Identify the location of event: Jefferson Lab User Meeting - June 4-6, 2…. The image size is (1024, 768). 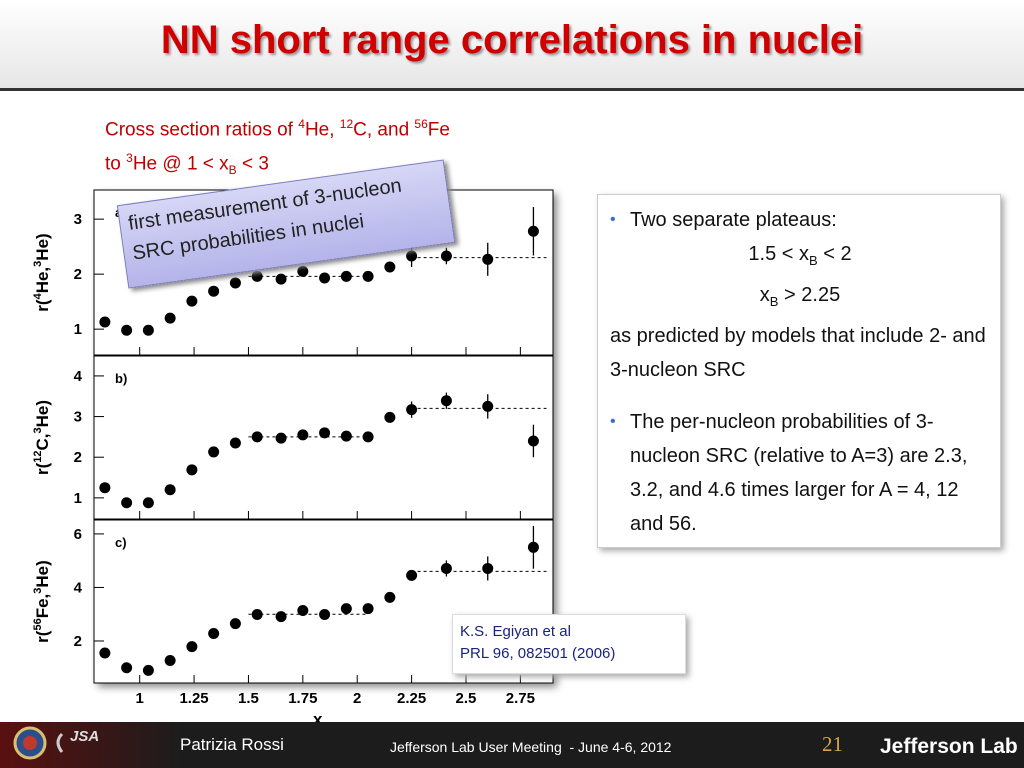
(531, 747).